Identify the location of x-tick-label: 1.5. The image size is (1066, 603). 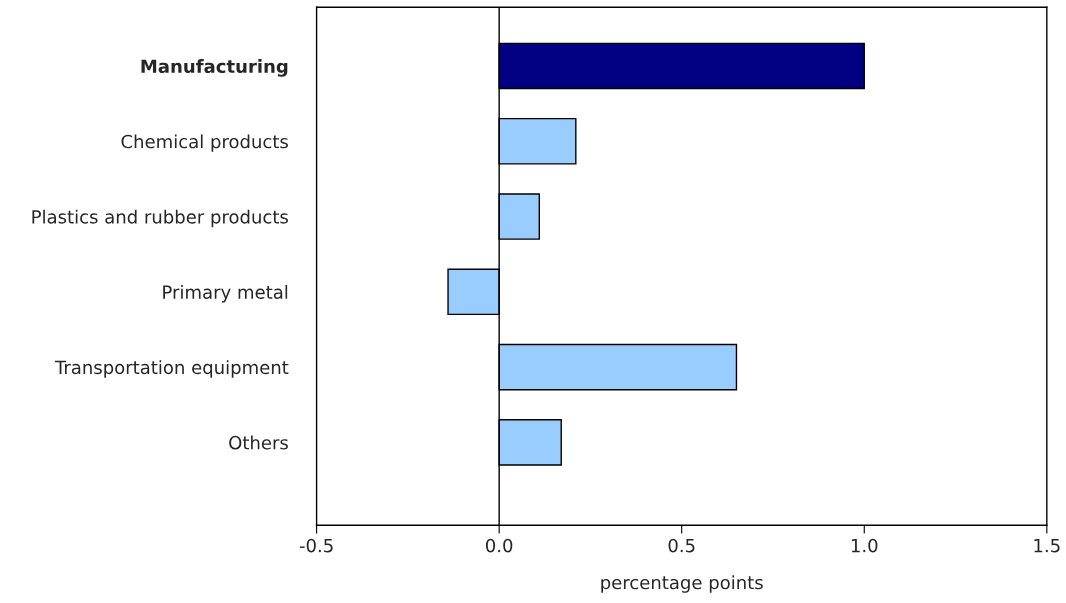
(1047, 545).